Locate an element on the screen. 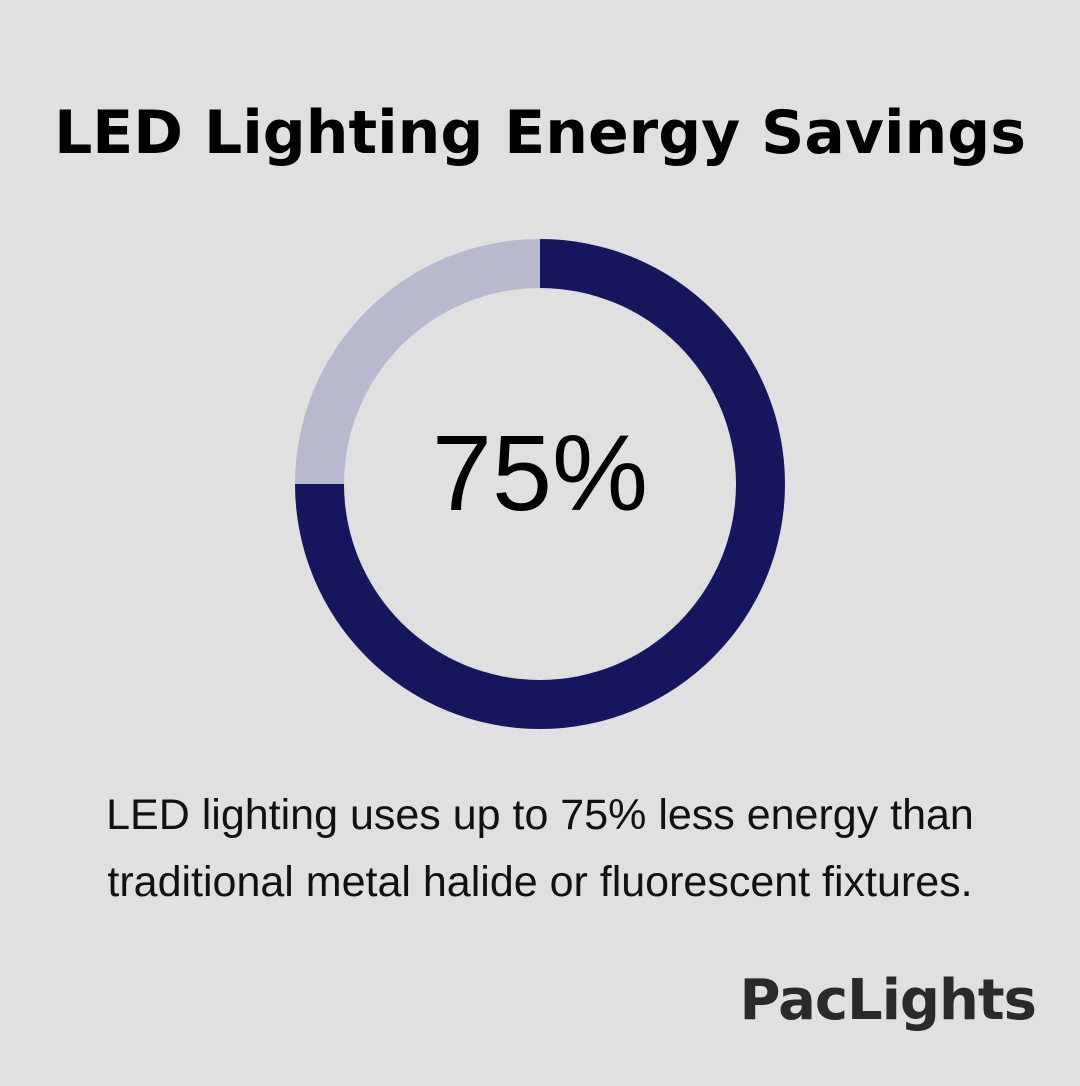  center-label: 75% is located at coordinates (540, 472).